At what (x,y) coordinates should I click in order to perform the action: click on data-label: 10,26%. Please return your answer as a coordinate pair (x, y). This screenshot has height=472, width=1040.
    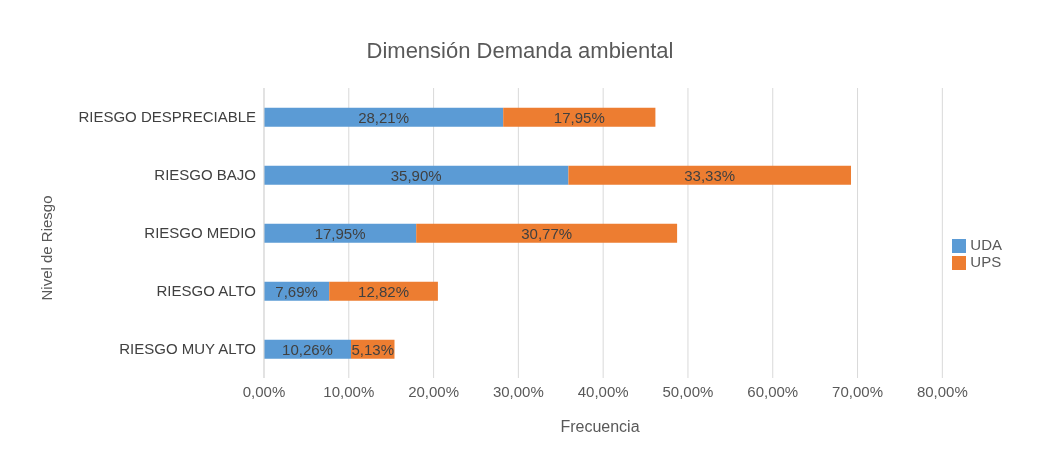
    Looking at the image, I should click on (307, 349).